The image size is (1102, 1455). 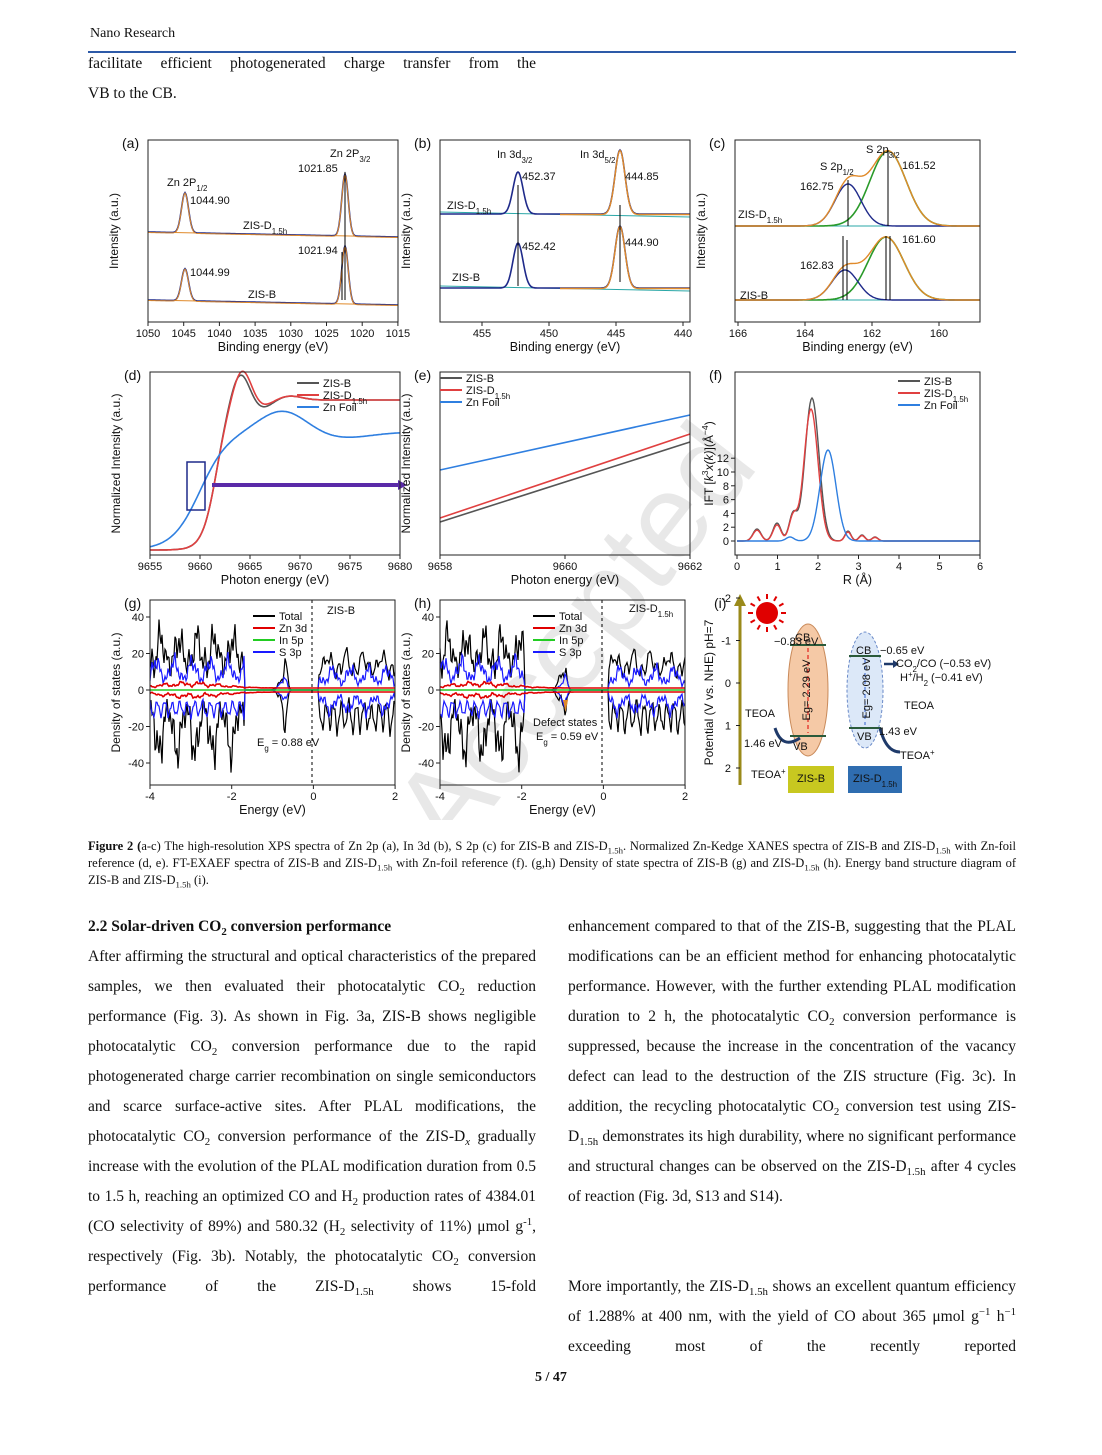 I want to click on y-tick-label: -20, so click(x=426, y=728).